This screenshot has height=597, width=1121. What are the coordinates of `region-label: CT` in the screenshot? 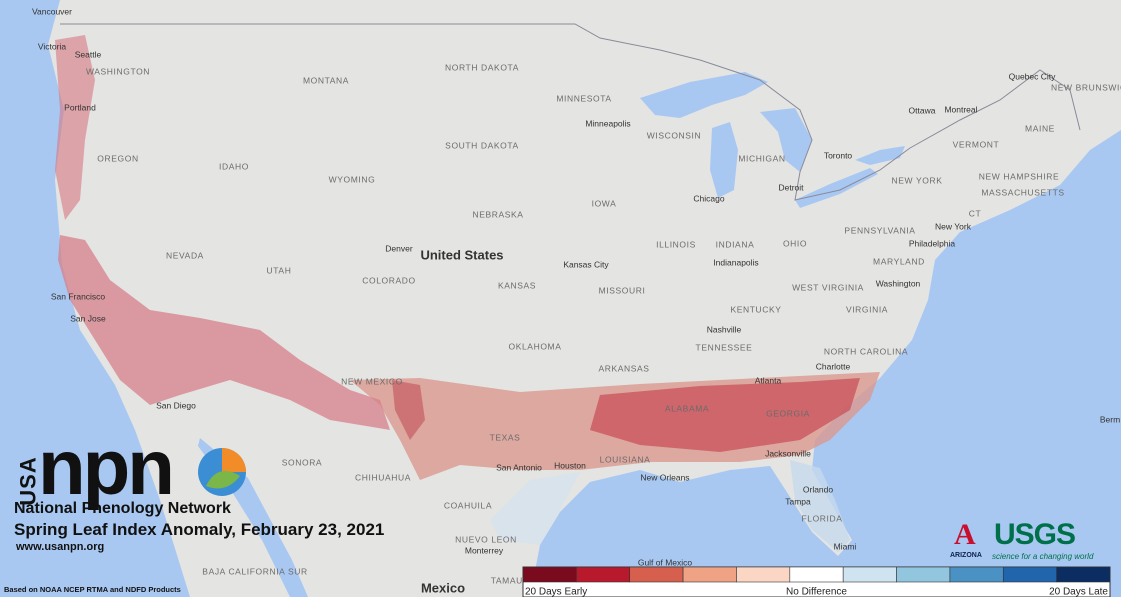 It's located at (975, 213).